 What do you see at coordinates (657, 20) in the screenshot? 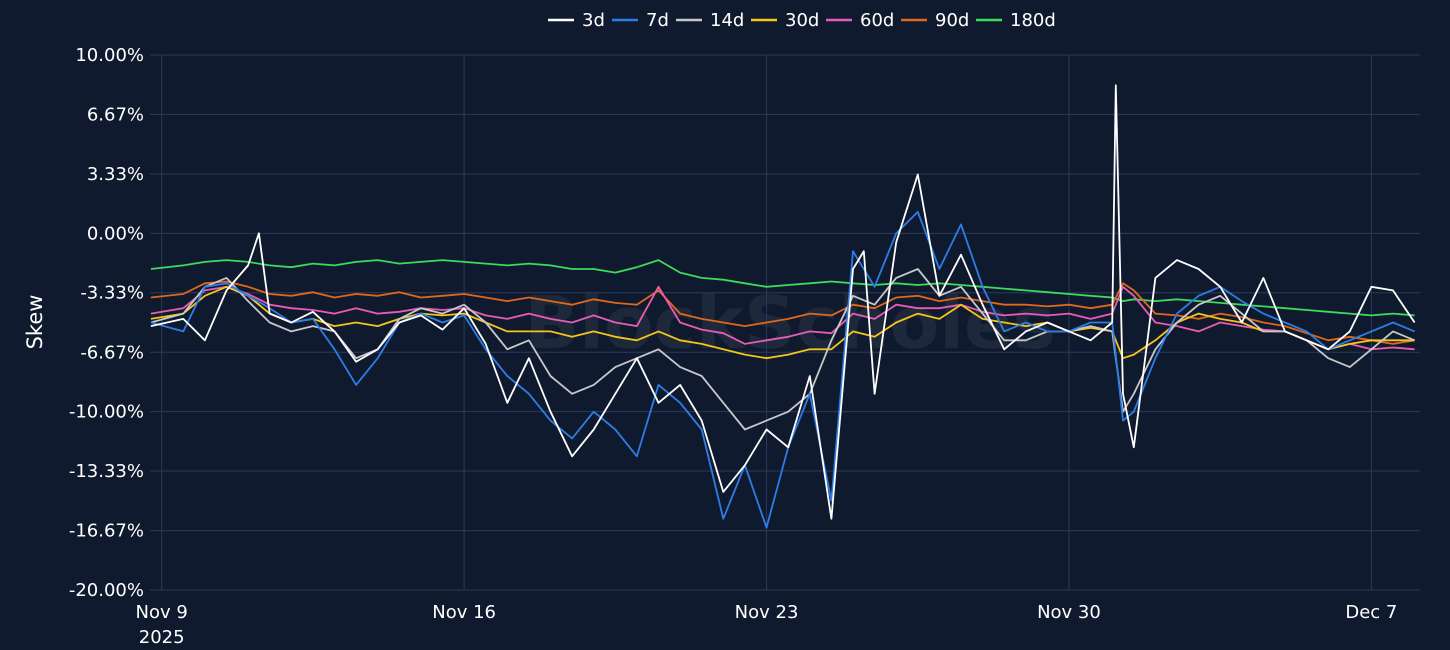
I see `legend-label: 7d` at bounding box center [657, 20].